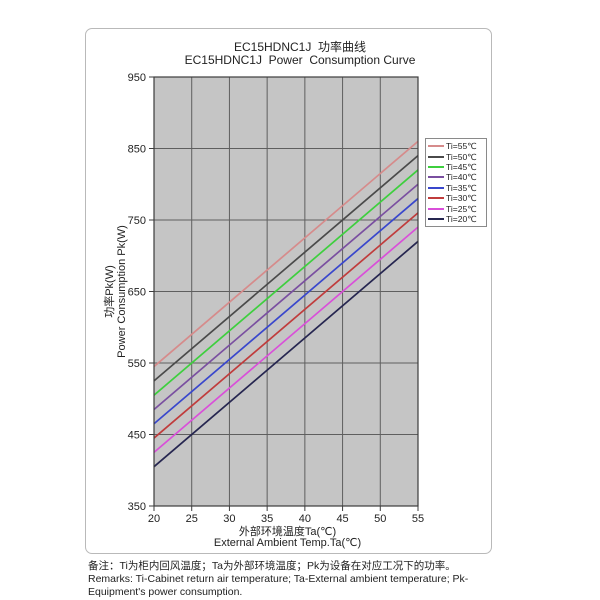  I want to click on legend-item-label: Ti=55℃, so click(461, 146).